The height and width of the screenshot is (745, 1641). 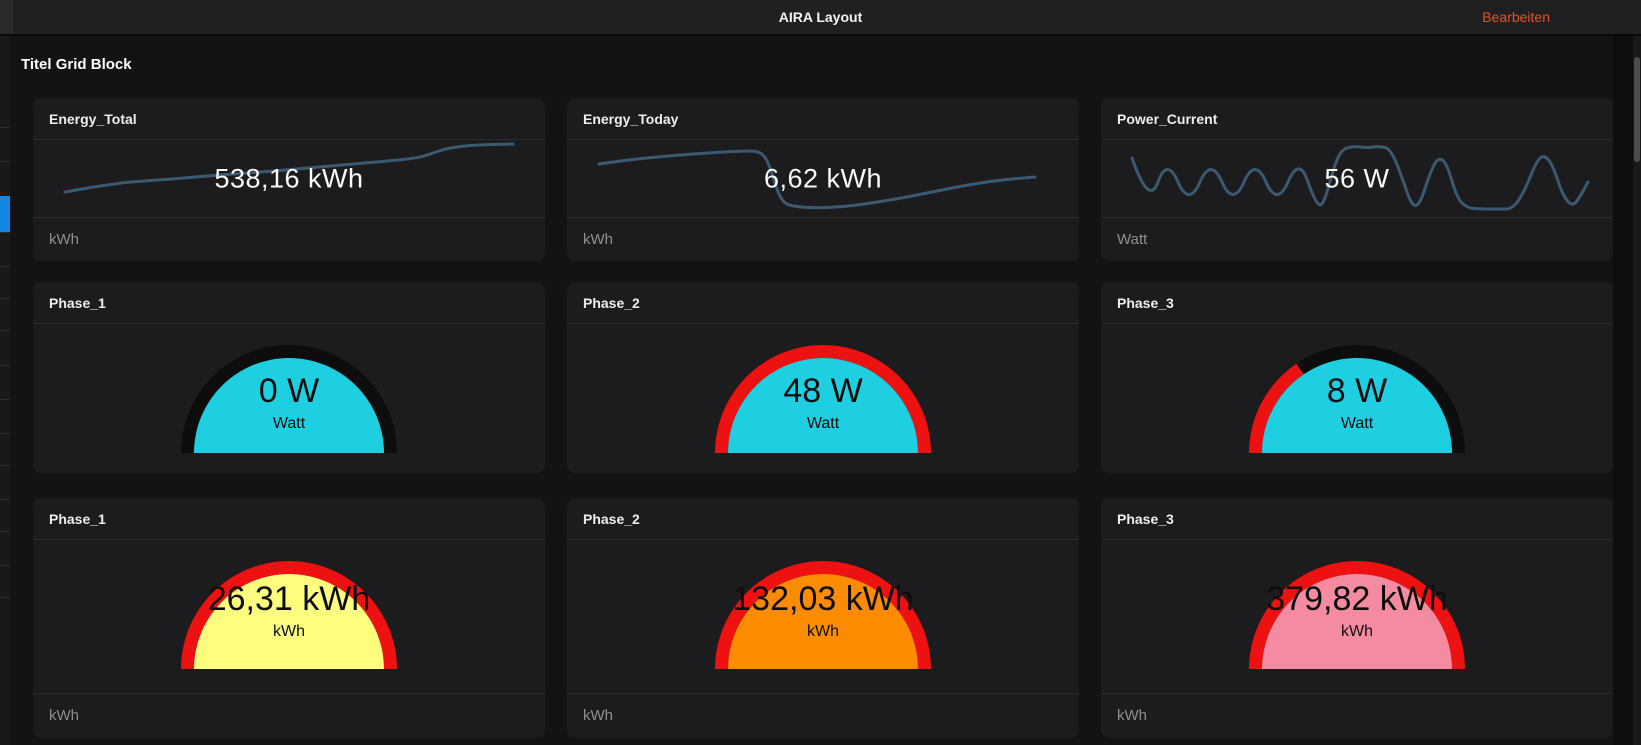 I want to click on card-energy-today: Energy_Today 6,62 kWh kWh, so click(x=823, y=179).